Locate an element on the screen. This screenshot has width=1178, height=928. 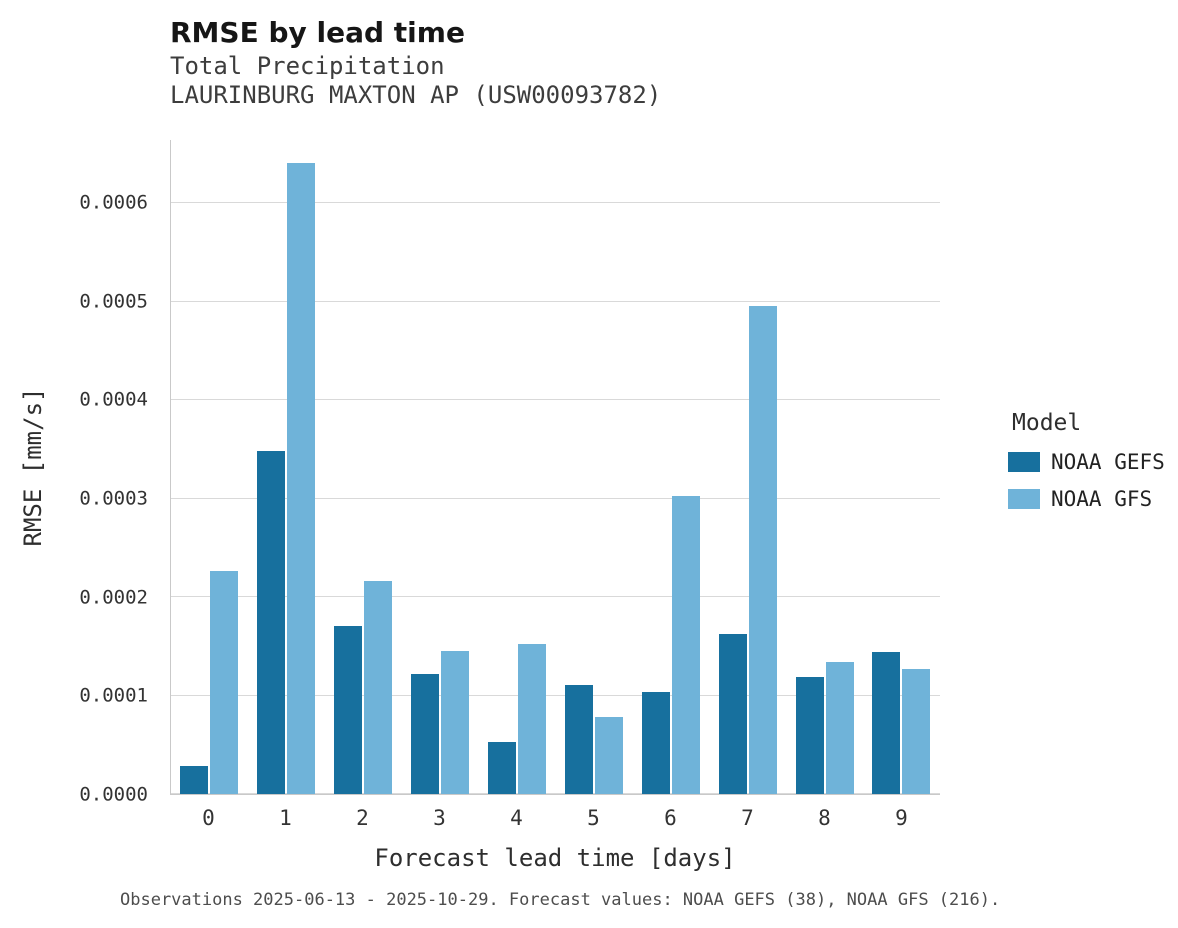
x-tick-label: 8 is located at coordinates (824, 818).